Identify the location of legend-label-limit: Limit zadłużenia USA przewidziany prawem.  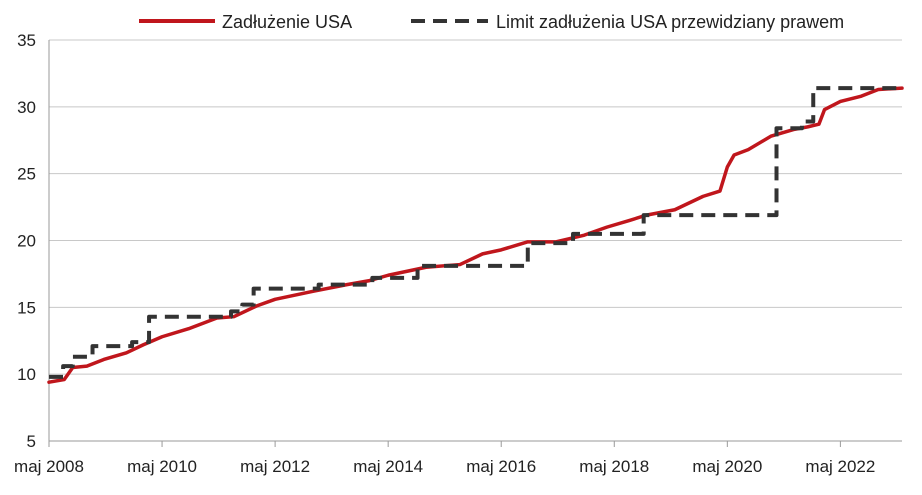
(670, 22).